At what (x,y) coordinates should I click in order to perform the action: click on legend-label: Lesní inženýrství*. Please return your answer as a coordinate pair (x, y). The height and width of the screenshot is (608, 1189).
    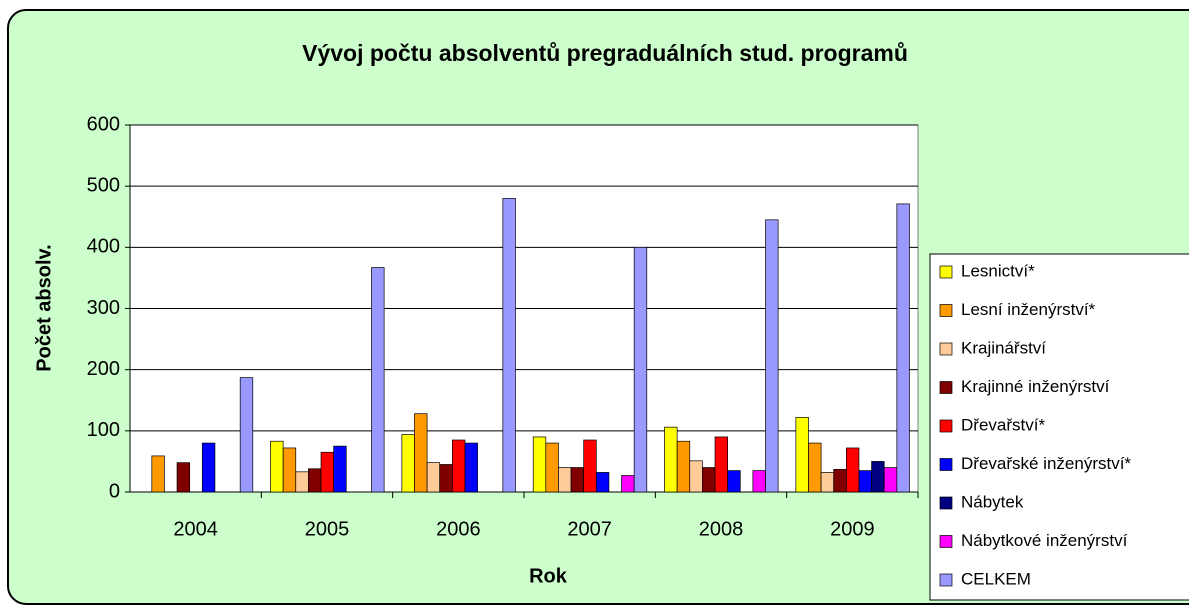
    Looking at the image, I should click on (1028, 309).